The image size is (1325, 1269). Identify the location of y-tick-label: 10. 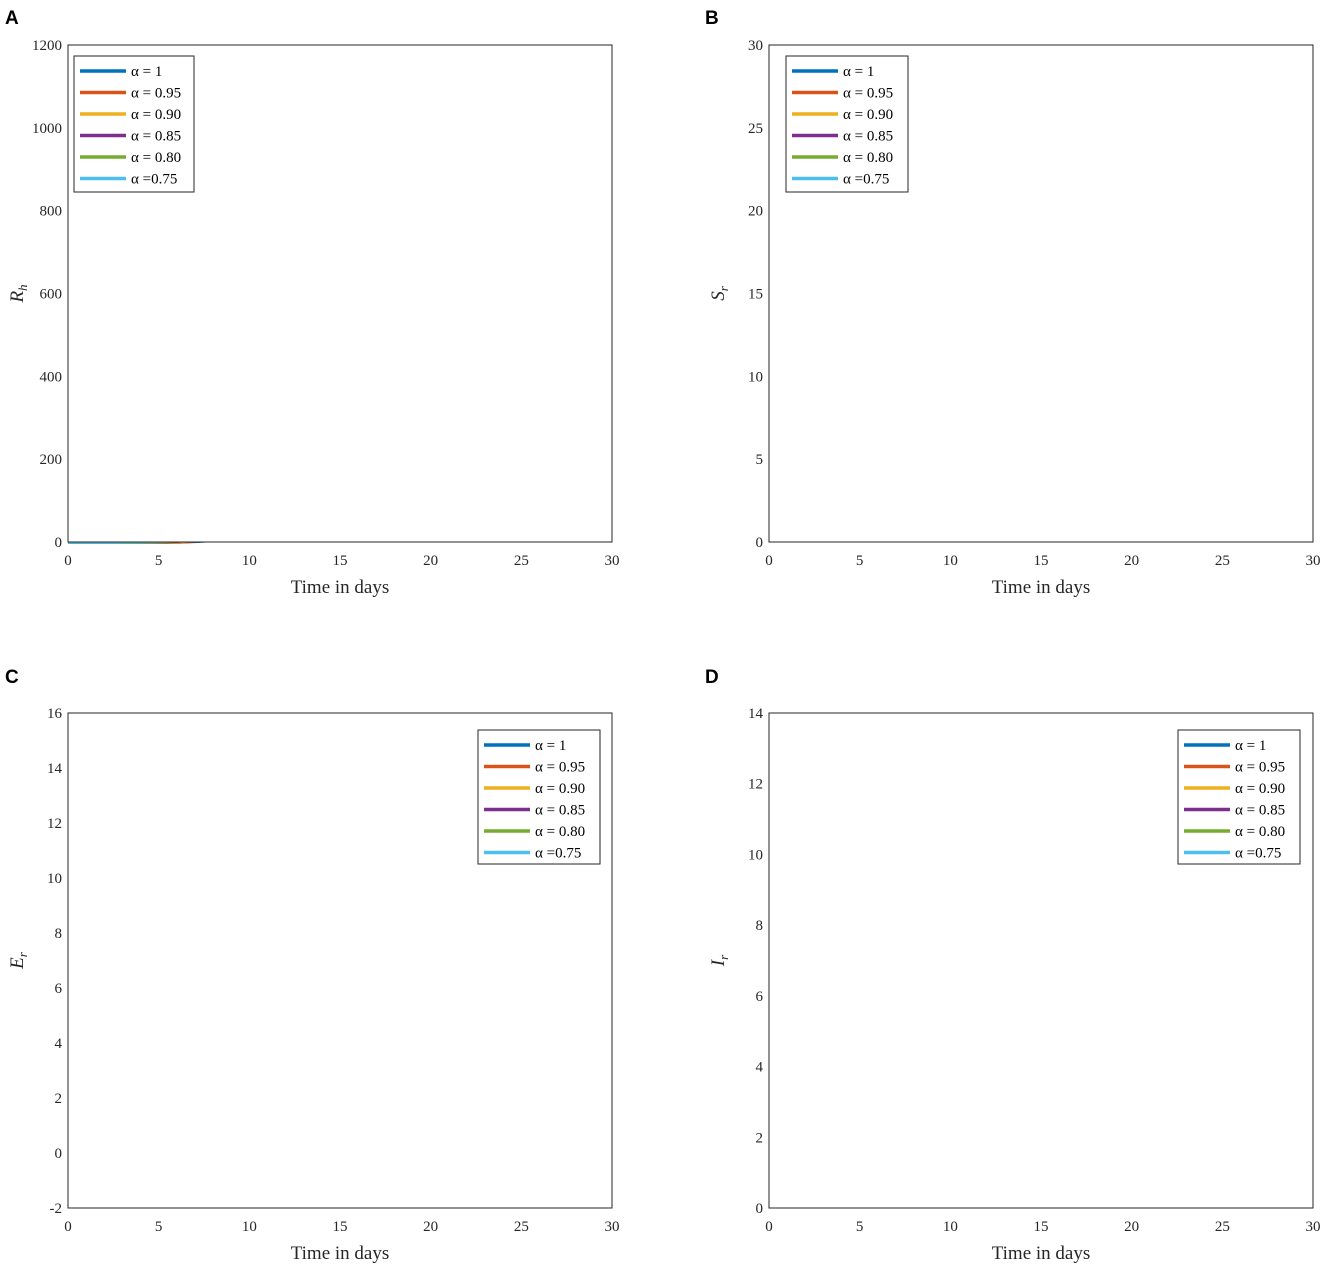
(755, 377).